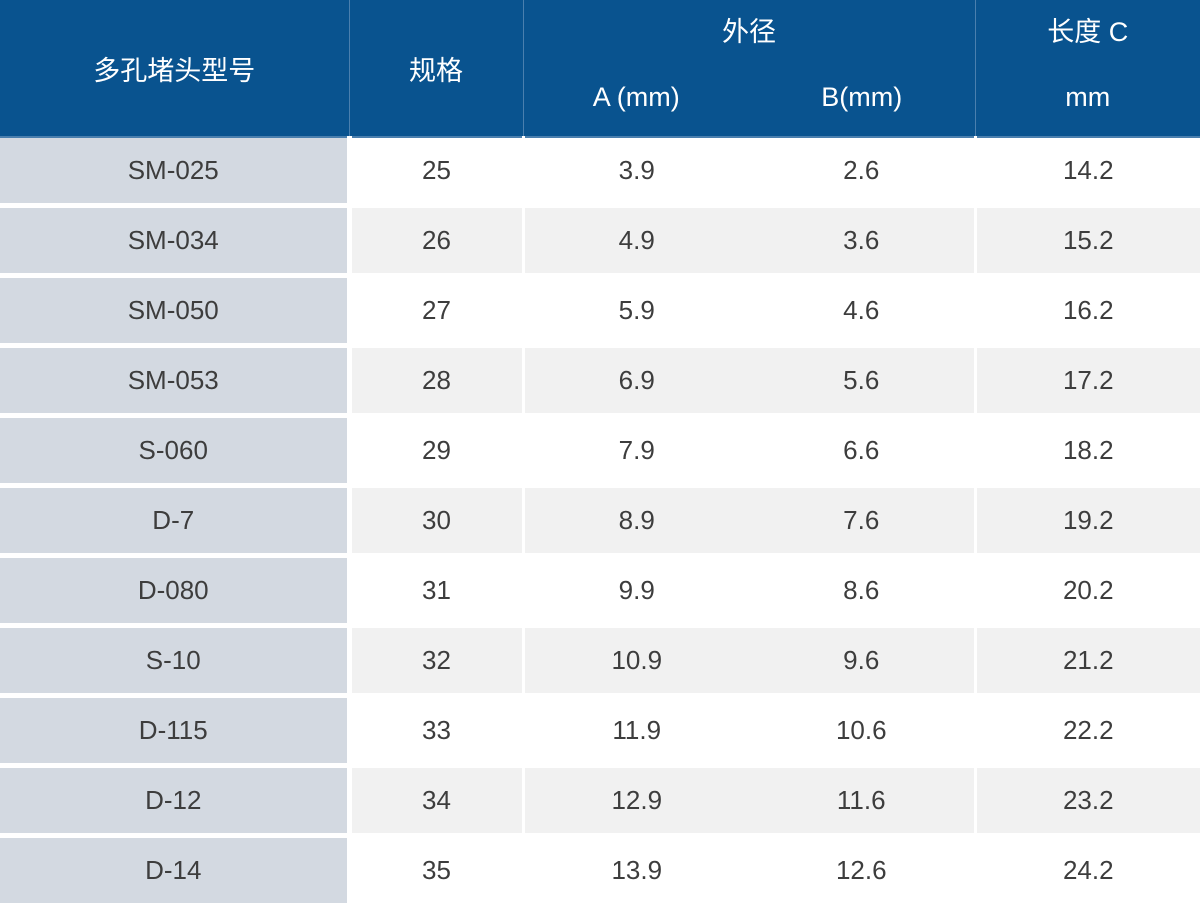 This screenshot has width=1200, height=910. What do you see at coordinates (635, 589) in the screenshot?
I see `cell-a: 9.9` at bounding box center [635, 589].